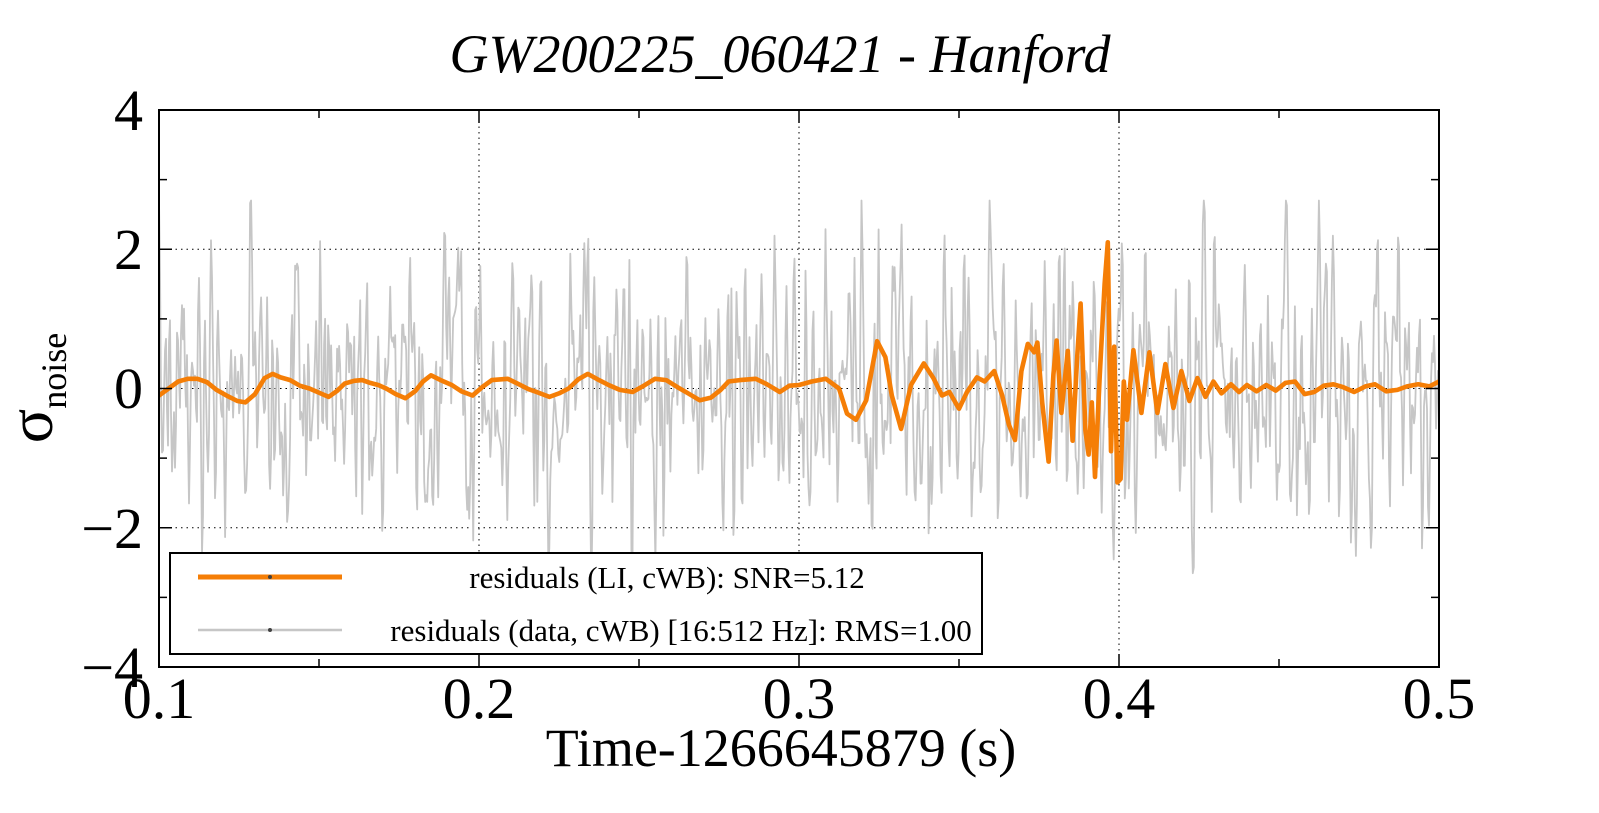  Describe the element at coordinates (112, 667) in the screenshot. I see `y-tick-label: −4` at that location.